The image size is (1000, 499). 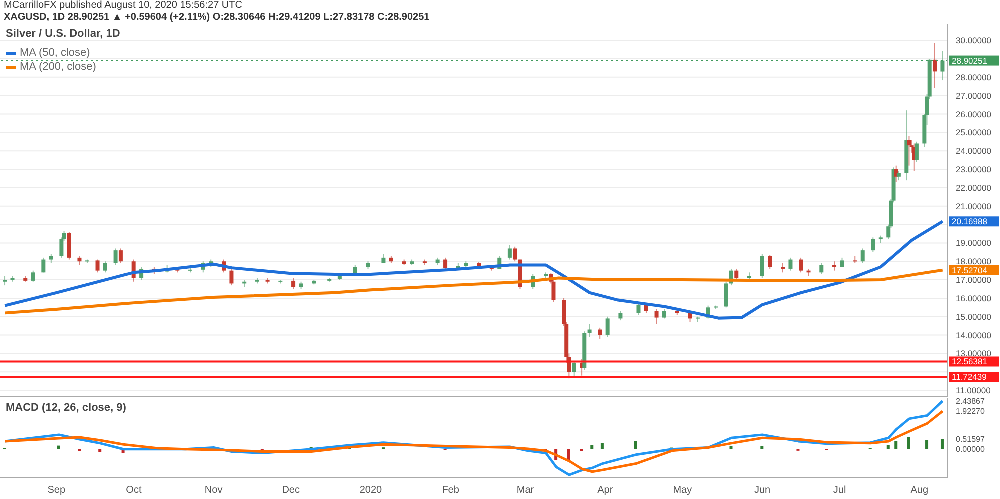 I want to click on x-tick-label: Mar, so click(x=525, y=490).